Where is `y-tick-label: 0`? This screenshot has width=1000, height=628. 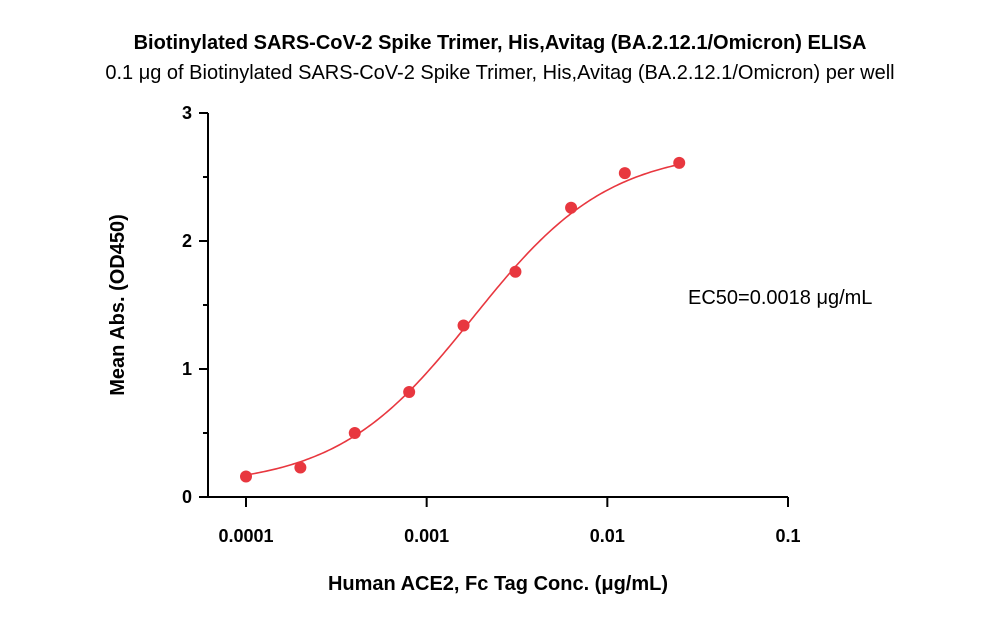 y-tick-label: 0 is located at coordinates (187, 497).